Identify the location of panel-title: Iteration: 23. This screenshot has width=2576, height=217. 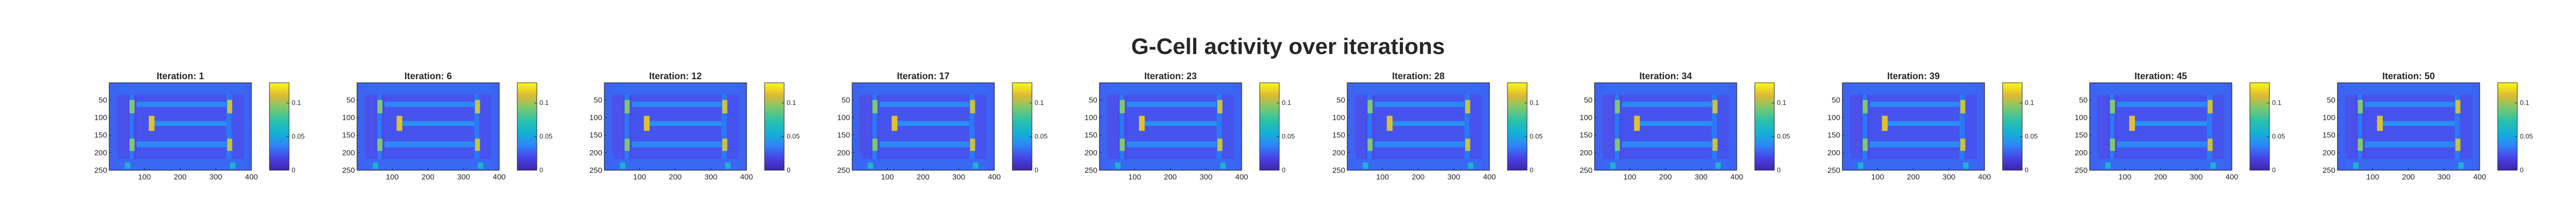
(1170, 76).